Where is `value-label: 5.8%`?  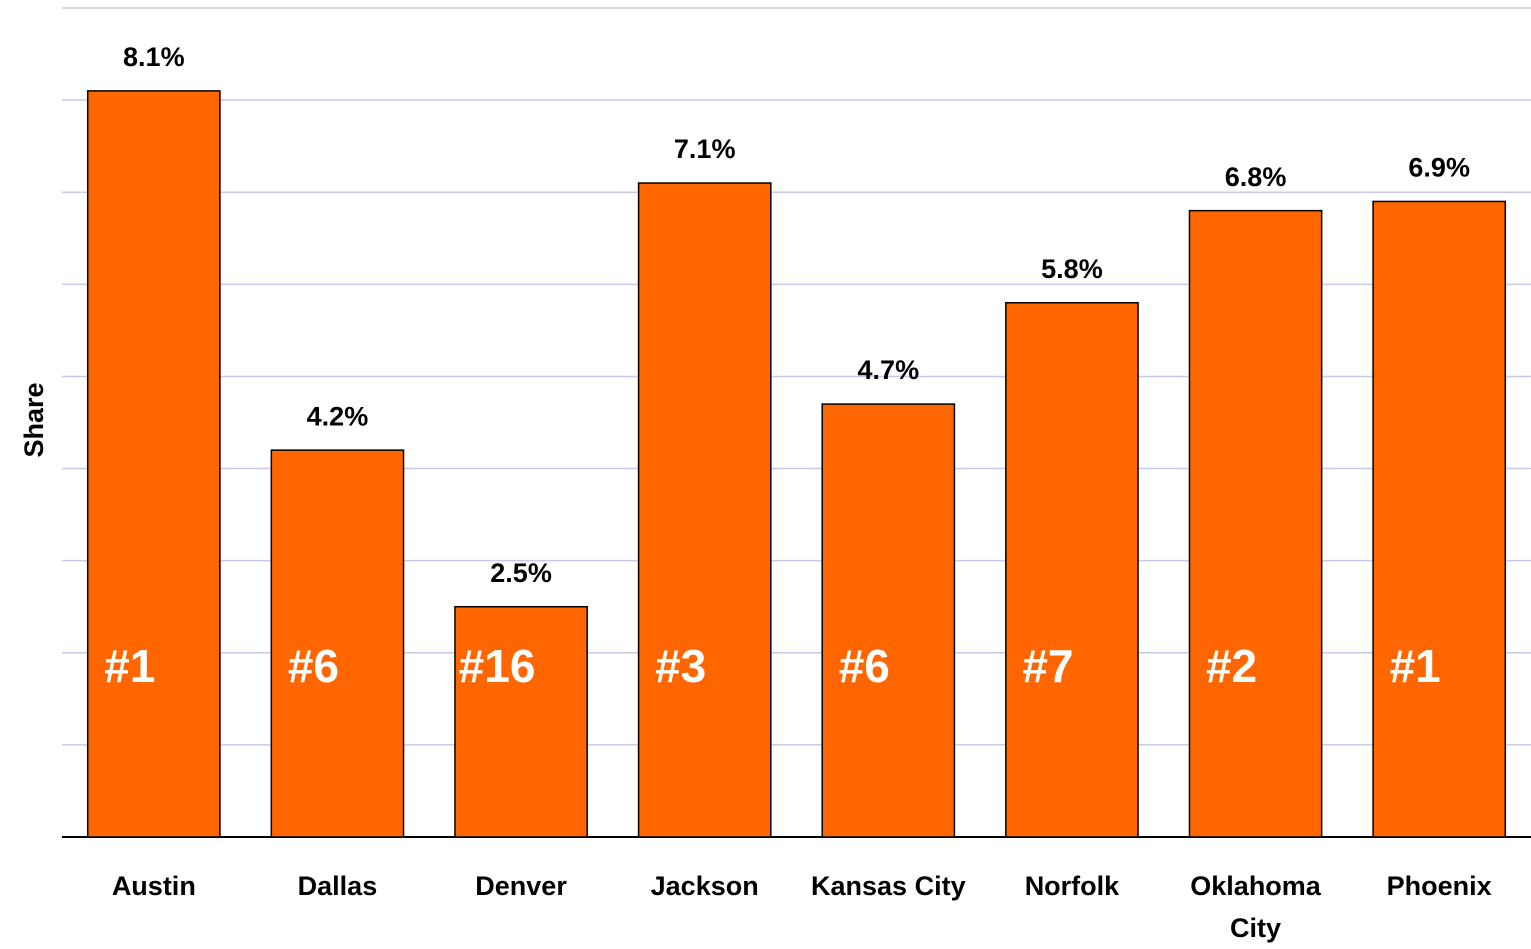 value-label: 5.8% is located at coordinates (1072, 269).